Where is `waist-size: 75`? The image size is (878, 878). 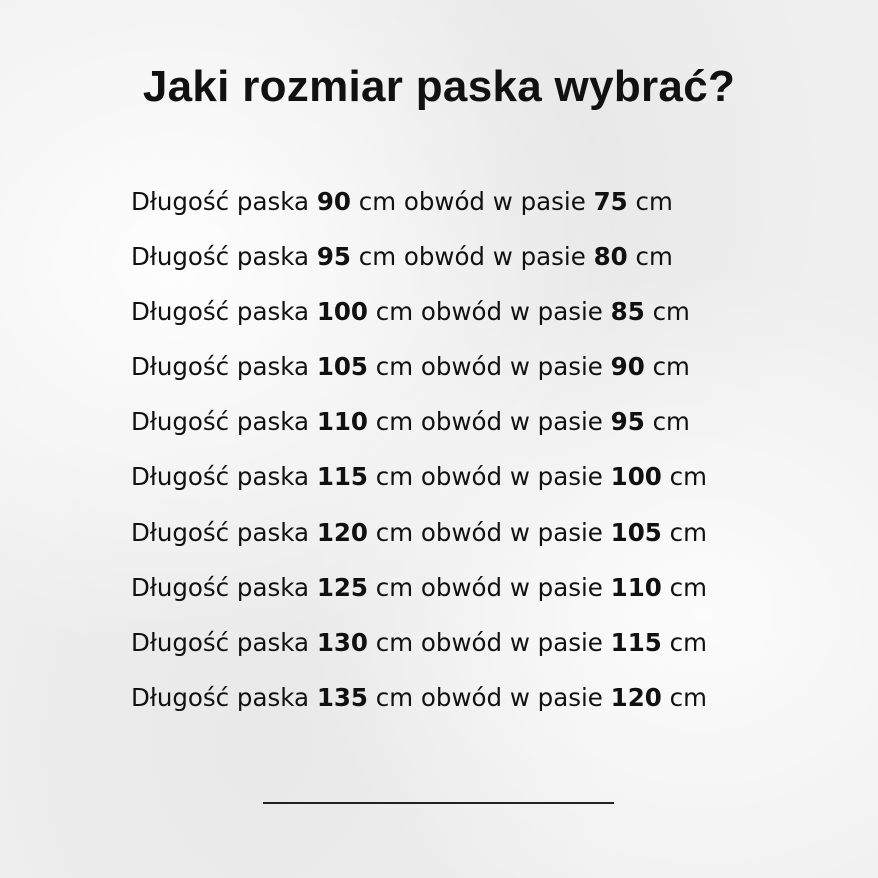
waist-size: 75 is located at coordinates (610, 201).